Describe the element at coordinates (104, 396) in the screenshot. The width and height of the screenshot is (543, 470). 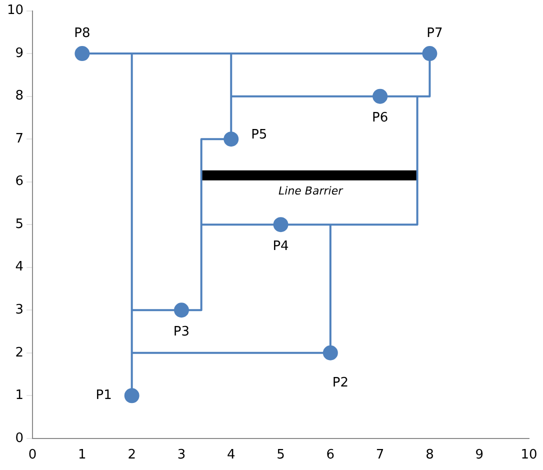
I see `data-label: P1` at that location.